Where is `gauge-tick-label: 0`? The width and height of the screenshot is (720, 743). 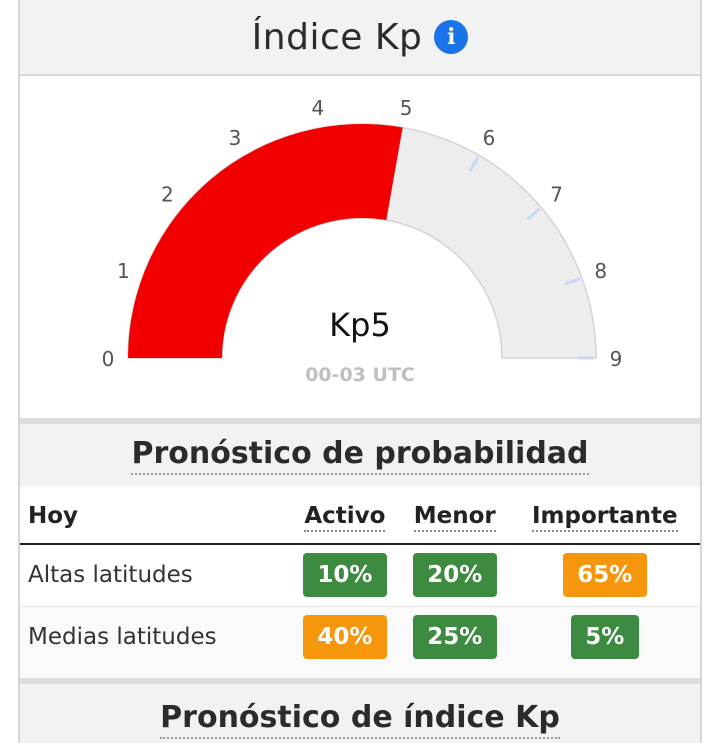 gauge-tick-label: 0 is located at coordinates (108, 359).